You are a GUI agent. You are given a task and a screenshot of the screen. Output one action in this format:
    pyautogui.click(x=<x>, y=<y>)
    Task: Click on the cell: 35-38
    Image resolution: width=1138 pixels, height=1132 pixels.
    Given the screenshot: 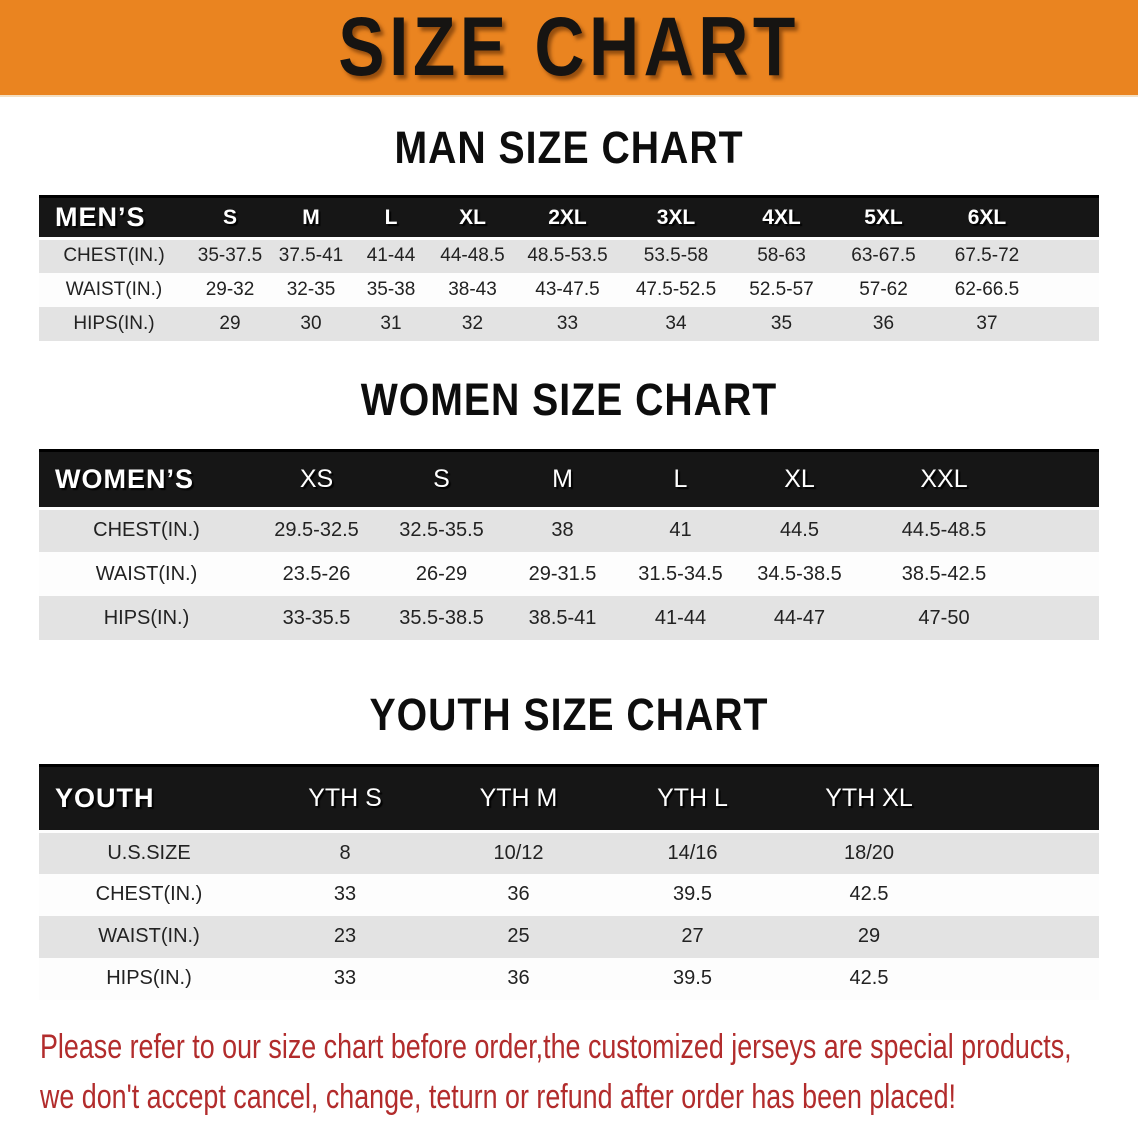 What is the action you would take?
    pyautogui.click(x=391, y=289)
    